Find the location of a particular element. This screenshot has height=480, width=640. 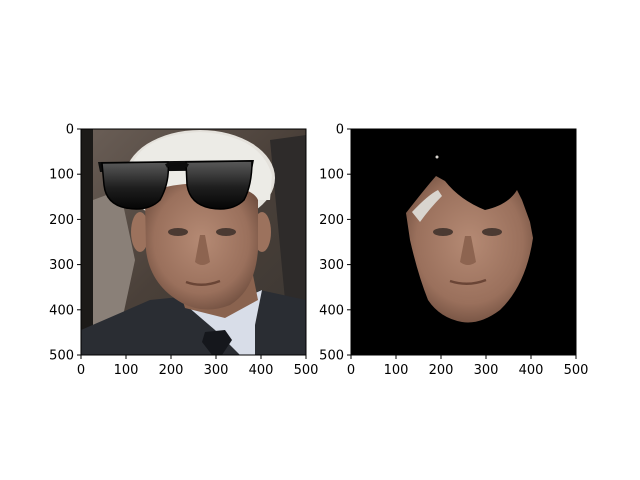

right-ytick-label: 300 is located at coordinates (331, 265).